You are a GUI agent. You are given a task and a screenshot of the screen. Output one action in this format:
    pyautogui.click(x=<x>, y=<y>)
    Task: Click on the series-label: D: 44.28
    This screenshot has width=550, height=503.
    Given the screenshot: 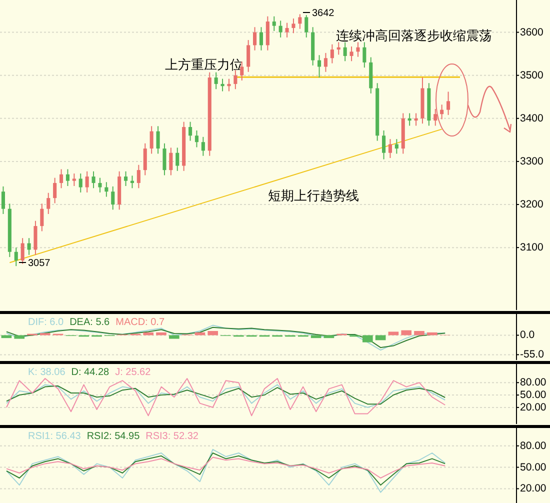 What is the action you would take?
    pyautogui.click(x=90, y=372)
    